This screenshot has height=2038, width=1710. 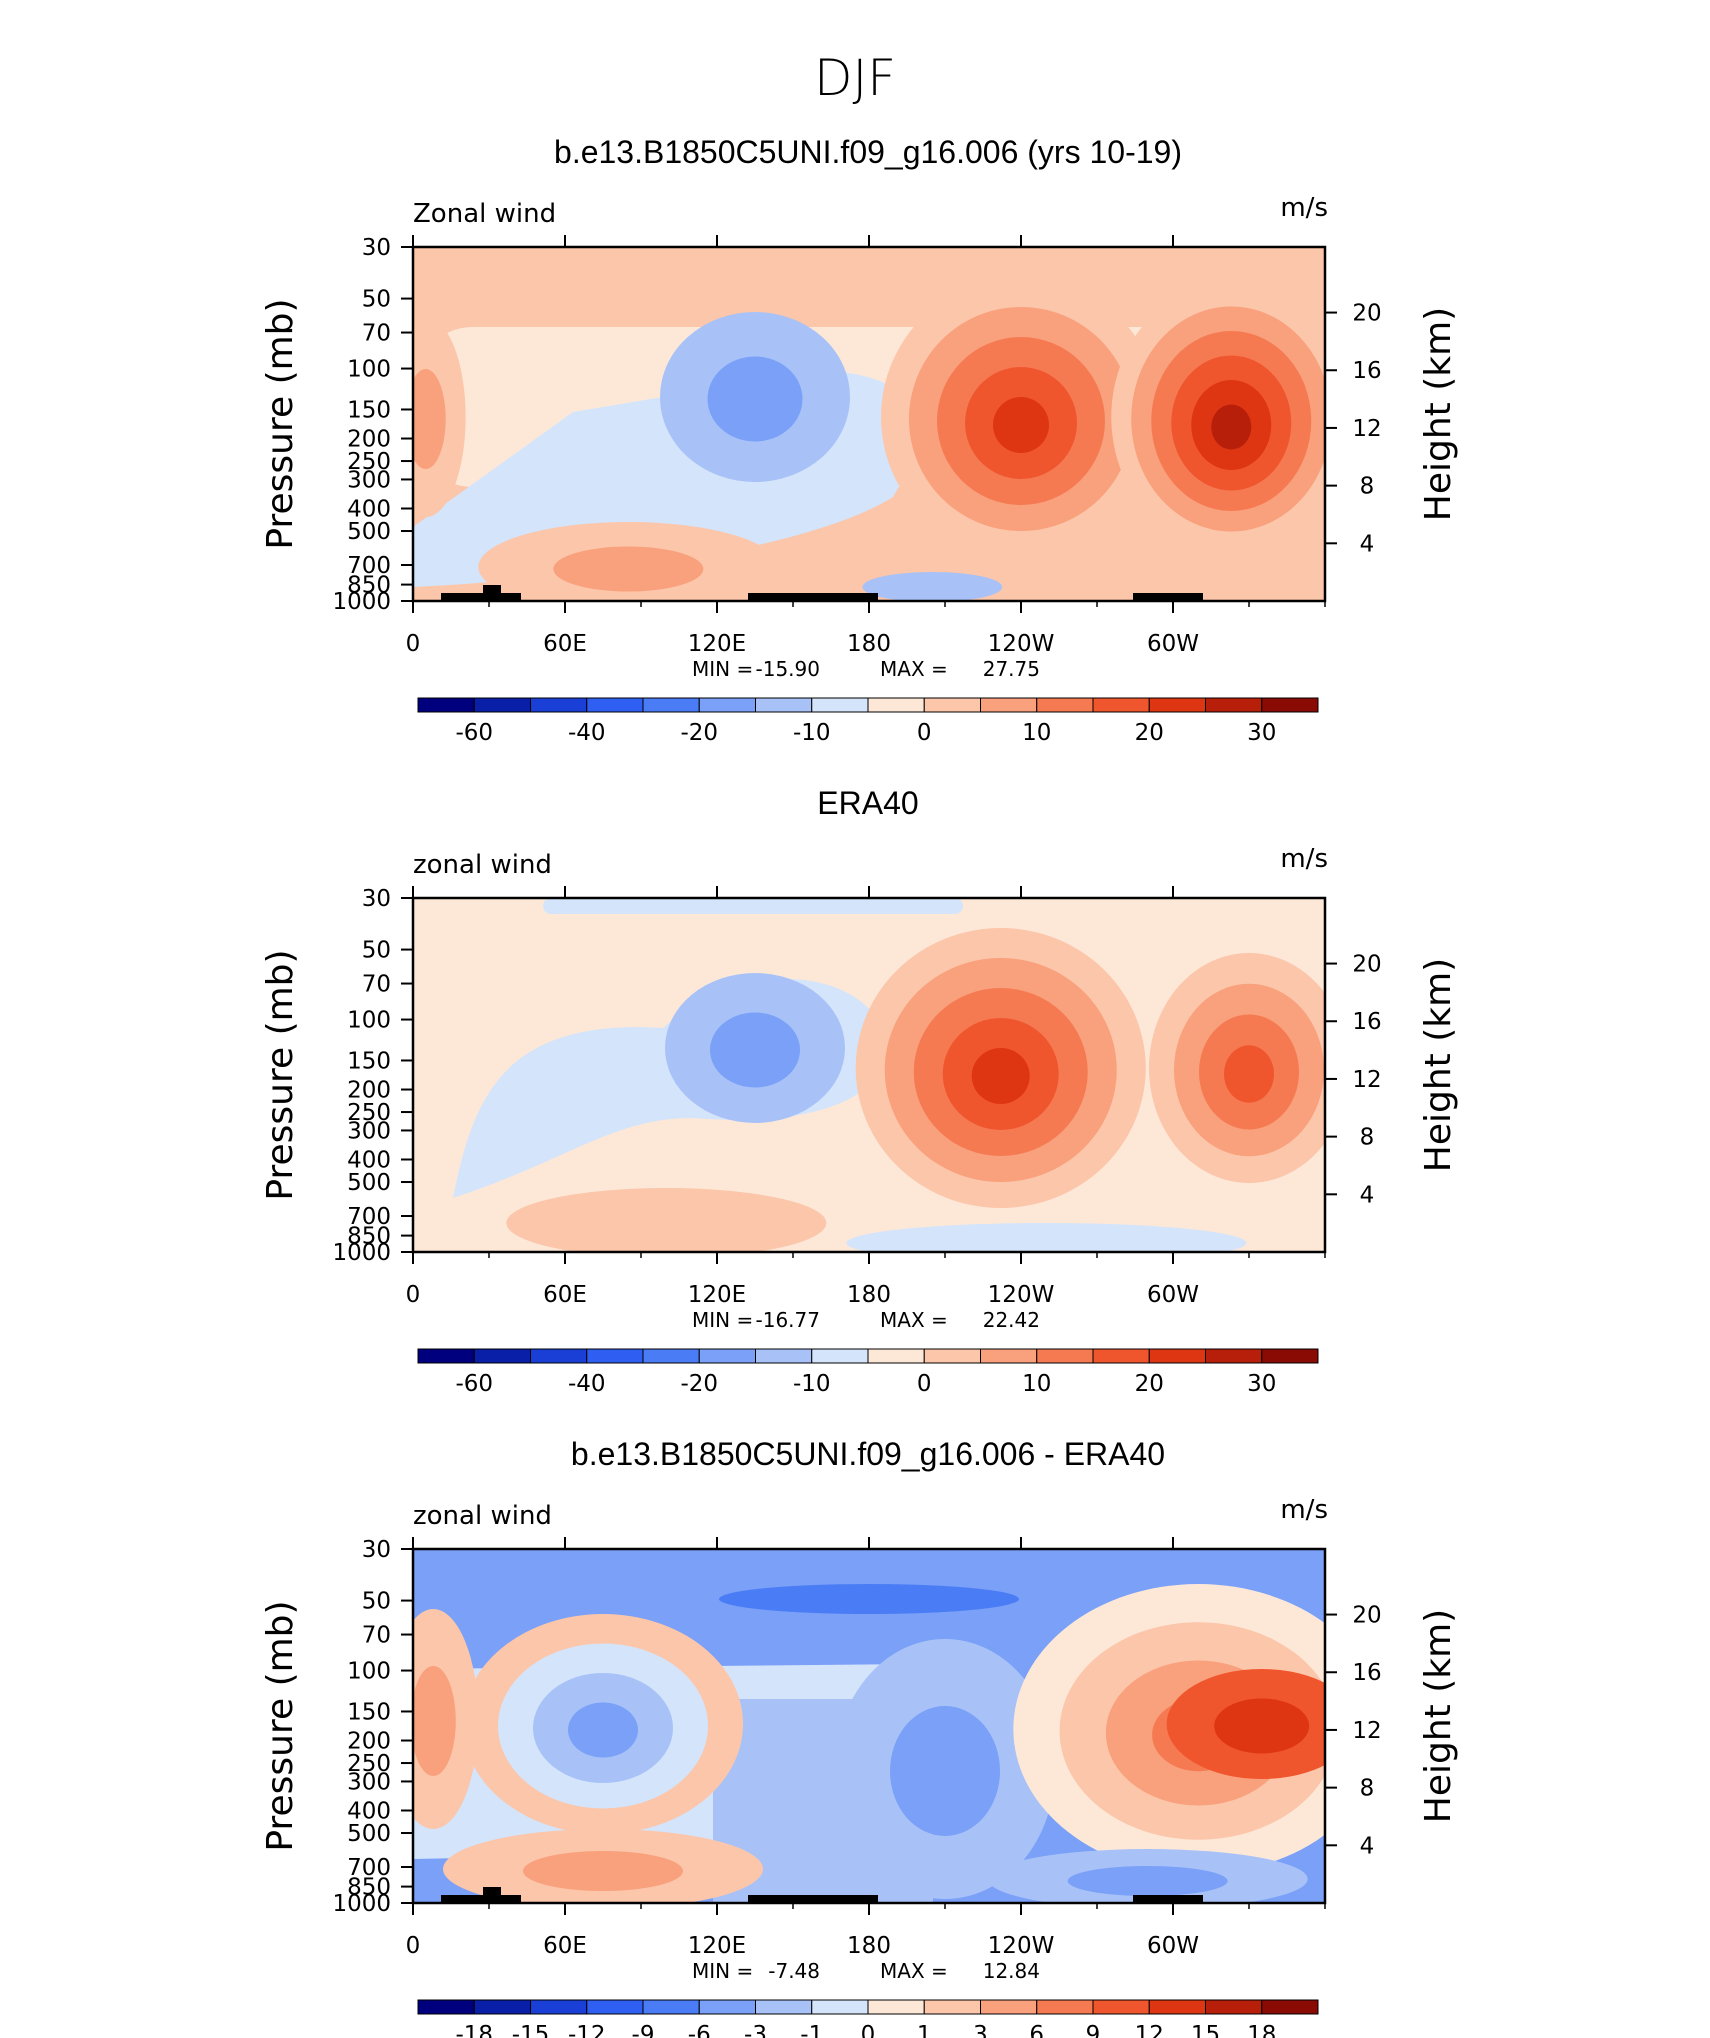 What do you see at coordinates (1149, 1384) in the screenshot?
I see `colorbar-label: 20` at bounding box center [1149, 1384].